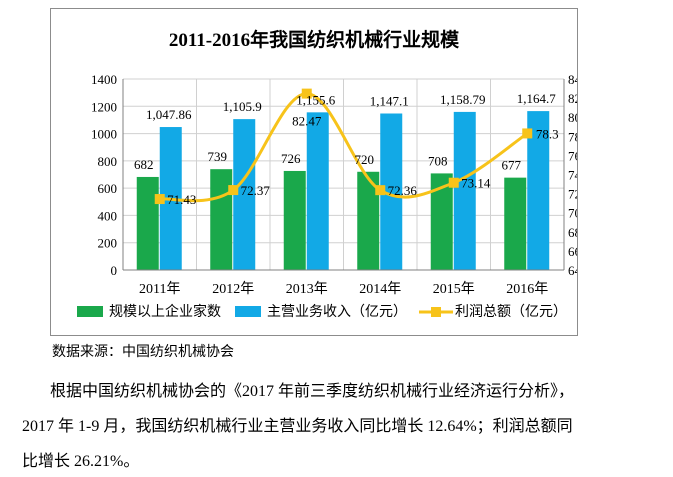 This screenshot has height=477, width=673. Describe the element at coordinates (316, 99) in the screenshot. I see `bar-2-data-label: 1,155.6` at that location.